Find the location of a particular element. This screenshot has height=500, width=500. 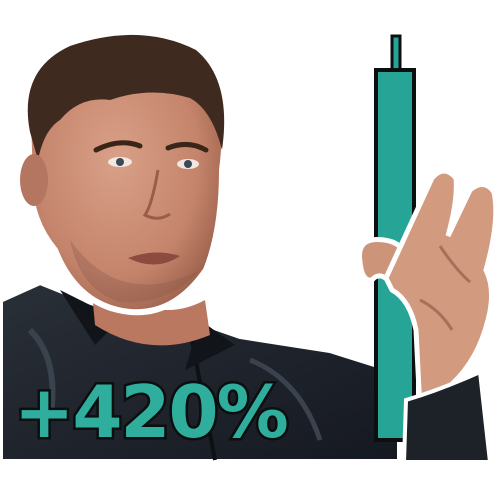

percent-gain-label: +420% is located at coordinates (152, 412).